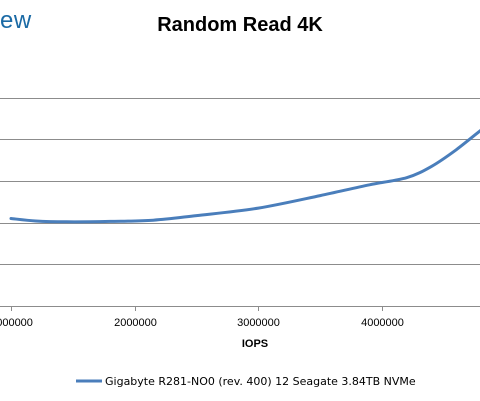 The height and width of the screenshot is (401, 480). Describe the element at coordinates (16, 323) in the screenshot. I see `x-tick-label: 1000000` at that location.